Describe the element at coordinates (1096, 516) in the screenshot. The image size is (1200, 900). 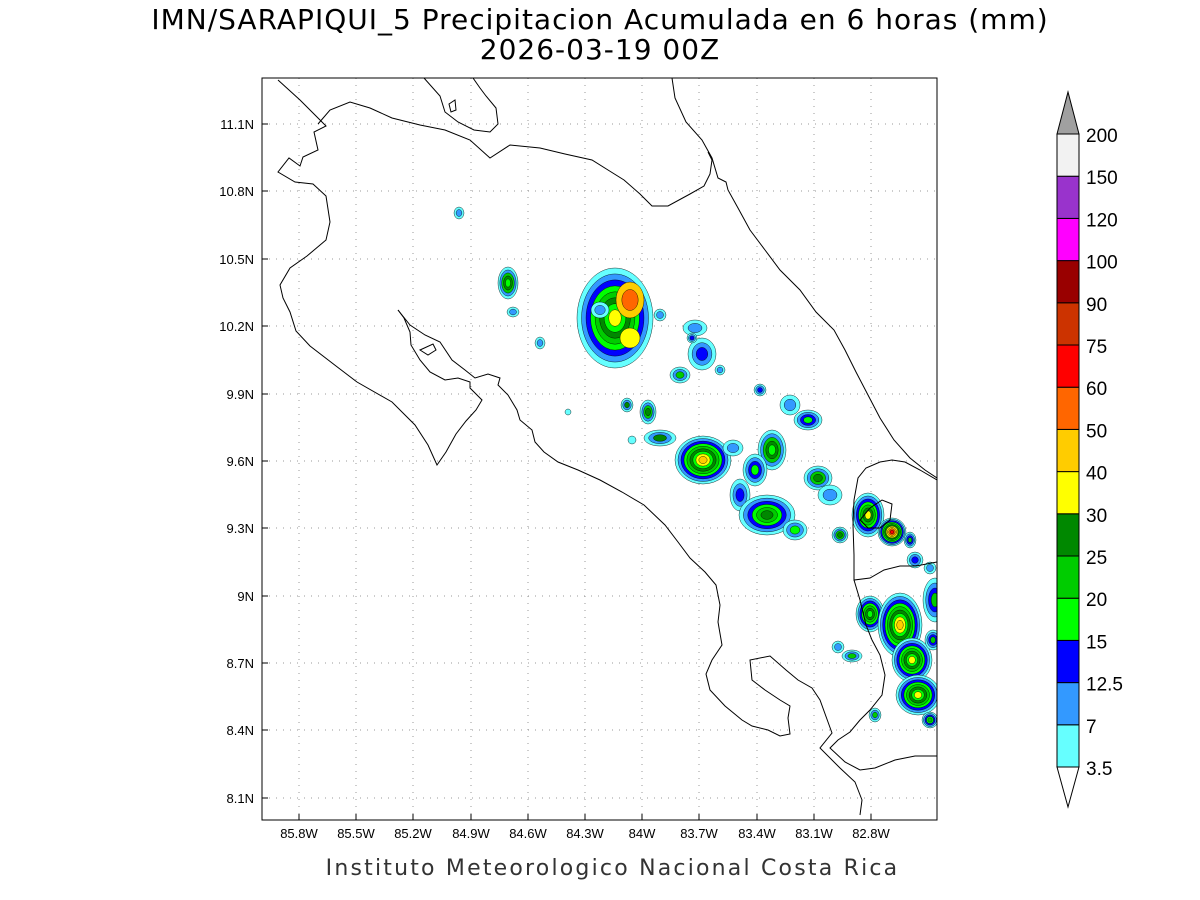
I see `colorbar-label: 30` at that location.